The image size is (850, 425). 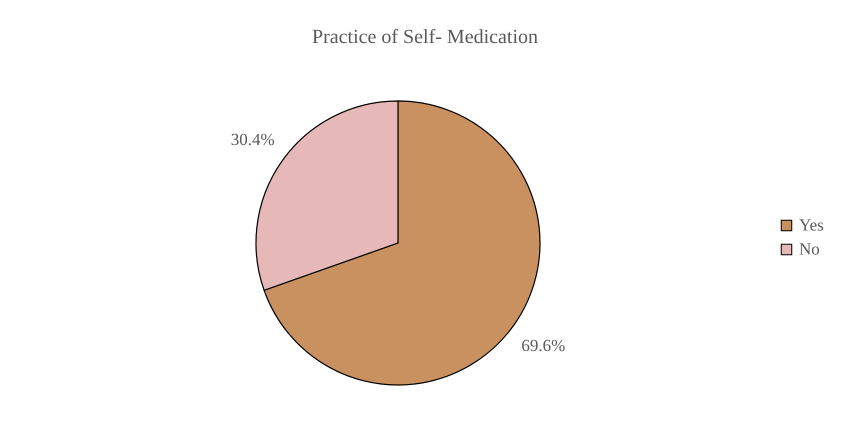 I want to click on data-label: 30.4%, so click(x=252, y=140).